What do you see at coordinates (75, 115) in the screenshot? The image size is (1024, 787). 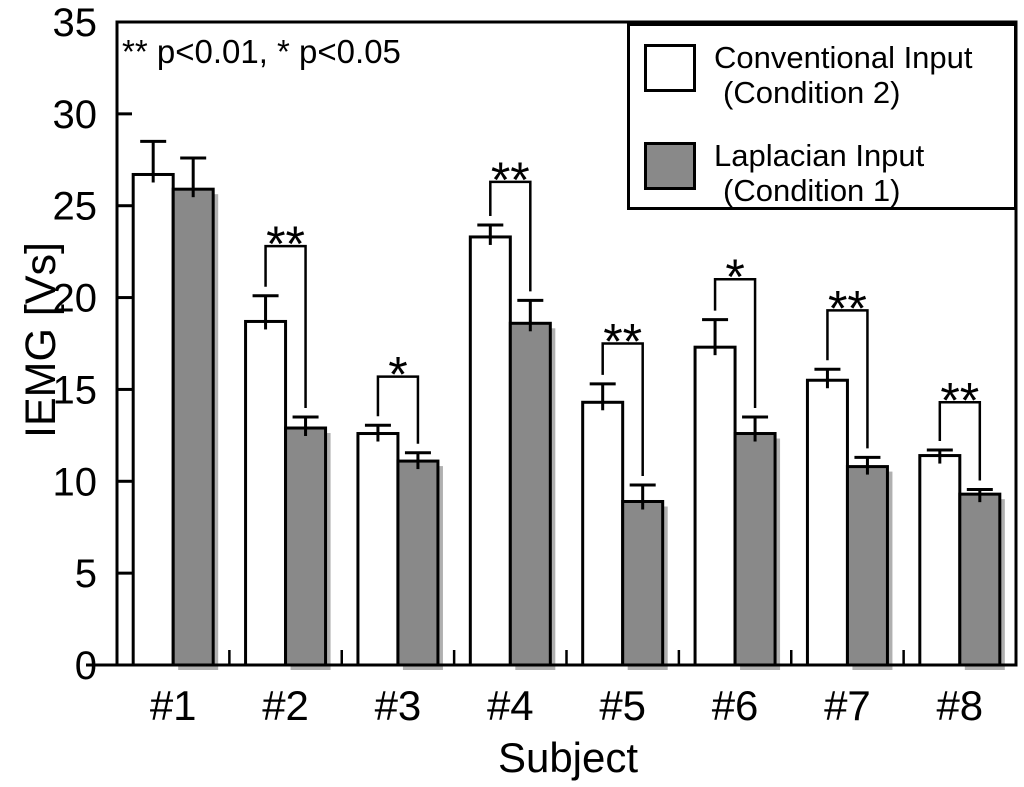 I see `y-tick-label-30: 30` at bounding box center [75, 115].